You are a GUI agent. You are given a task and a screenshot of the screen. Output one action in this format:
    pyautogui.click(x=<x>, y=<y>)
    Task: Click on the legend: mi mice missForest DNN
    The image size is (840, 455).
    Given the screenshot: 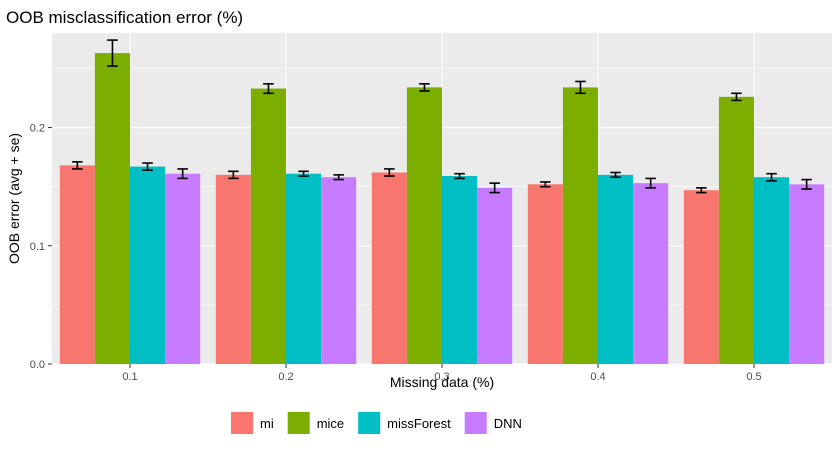 What is the action you would take?
    pyautogui.click(x=376, y=423)
    